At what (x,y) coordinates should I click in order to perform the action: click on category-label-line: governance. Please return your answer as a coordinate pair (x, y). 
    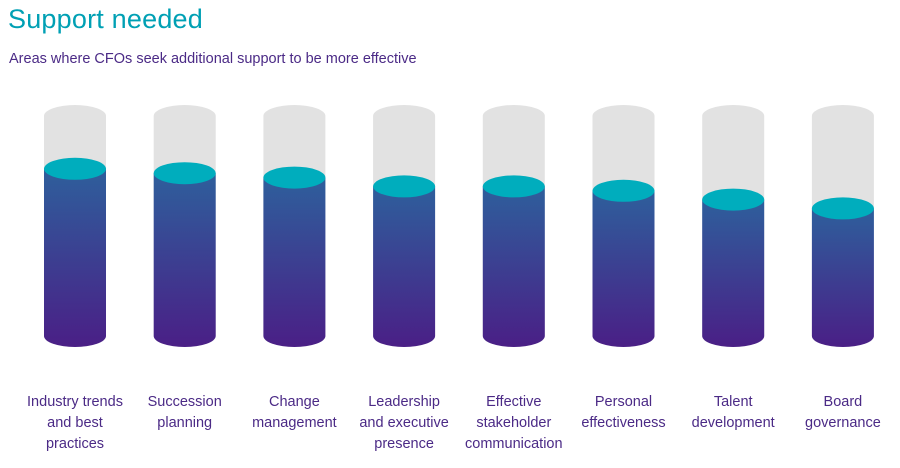
    Looking at the image, I should click on (843, 423).